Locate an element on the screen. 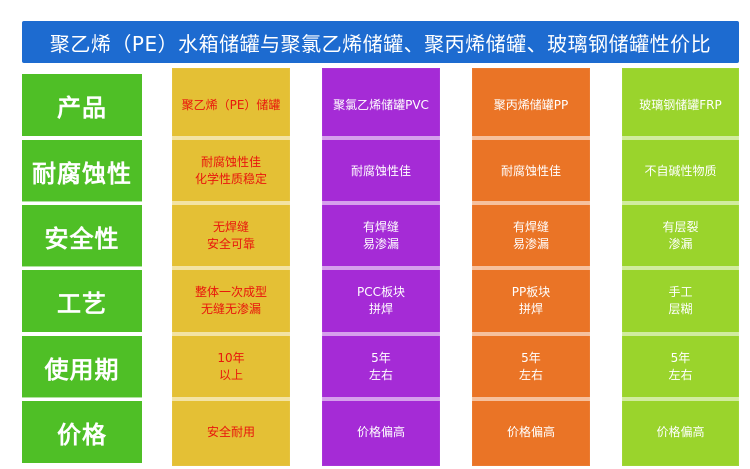 This screenshot has height=469, width=750. cell-text-line: 以上 is located at coordinates (230, 375).